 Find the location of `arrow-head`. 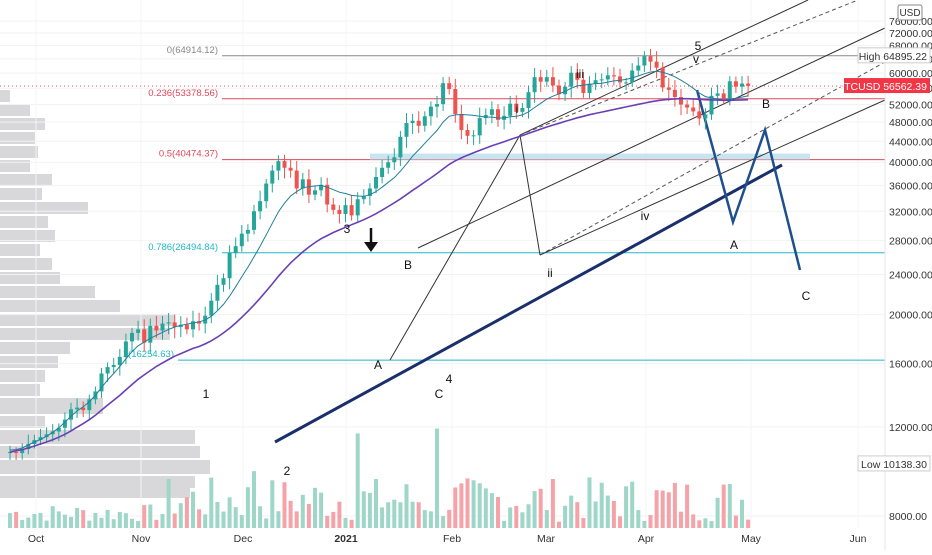

arrow-head is located at coordinates (371, 247).